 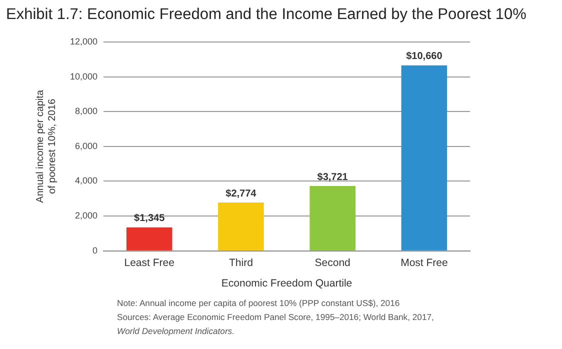 What do you see at coordinates (275, 317) in the screenshot?
I see `source-note: Sources: Average Economic Freedom Panel Score, 1995–2016; World Bank, 2017,` at bounding box center [275, 317].